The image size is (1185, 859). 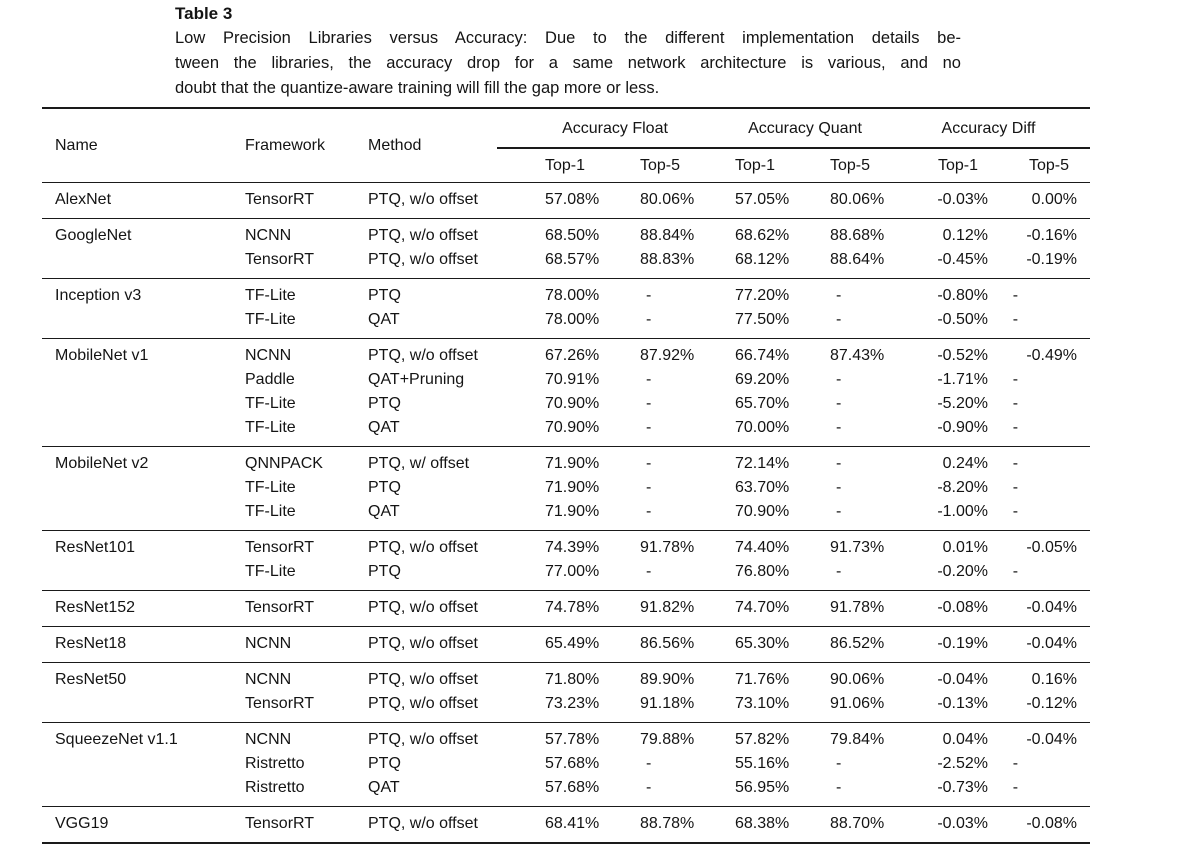 What do you see at coordinates (572, 571) in the screenshot?
I see `cell-float-top1: 77.00%` at bounding box center [572, 571].